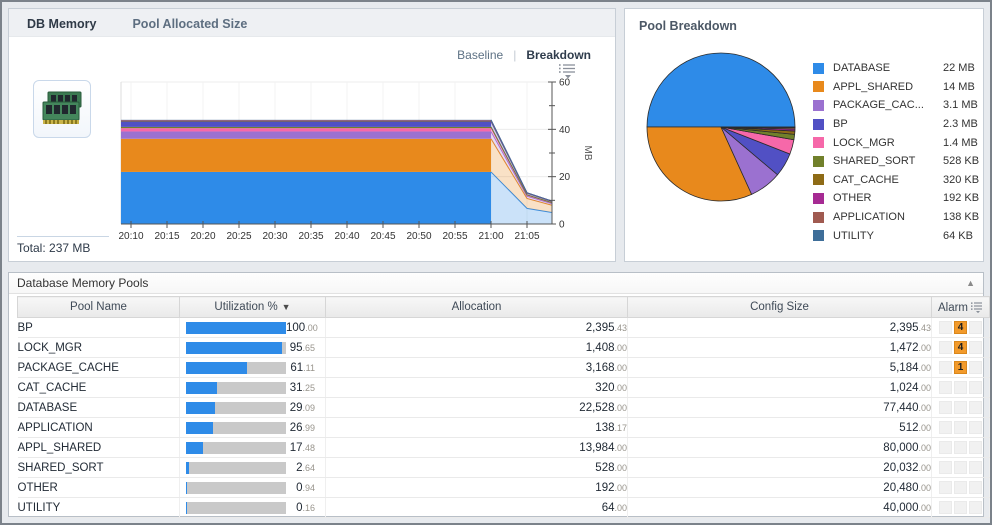  What do you see at coordinates (779, 367) in the screenshot?
I see `config-size-cell: 5,184.00` at bounding box center [779, 367].